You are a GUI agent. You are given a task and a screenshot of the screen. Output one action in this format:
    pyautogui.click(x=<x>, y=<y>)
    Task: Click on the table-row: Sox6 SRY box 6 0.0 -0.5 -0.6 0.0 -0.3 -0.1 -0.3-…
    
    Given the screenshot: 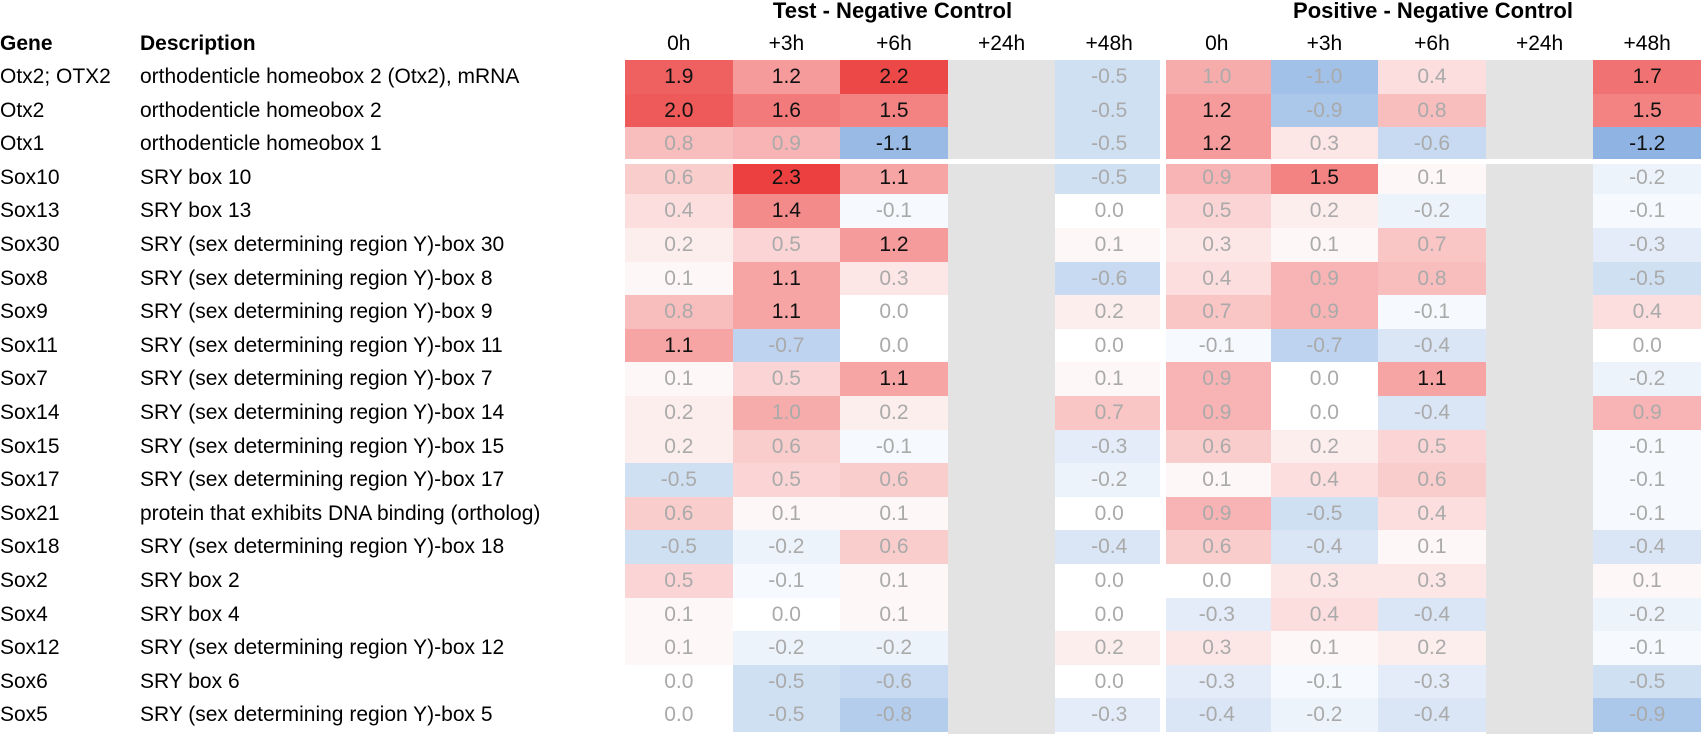 What is the action you would take?
    pyautogui.click(x=850, y=681)
    